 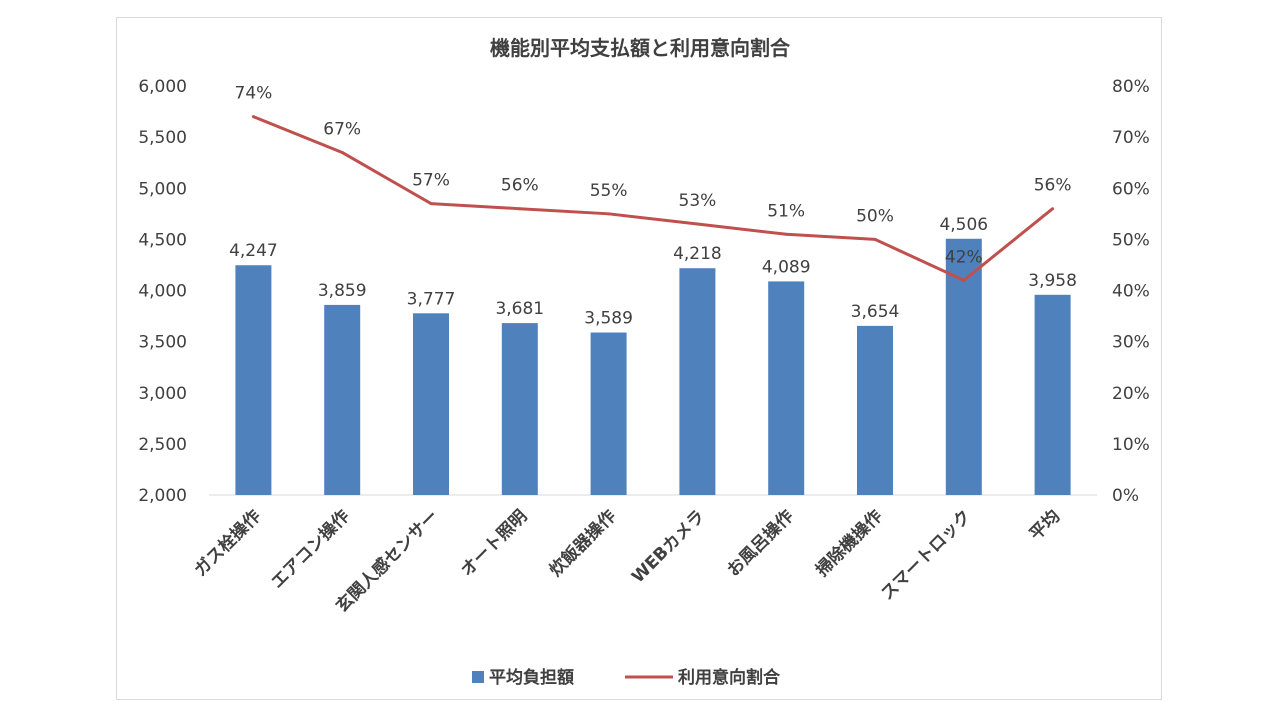 What do you see at coordinates (963, 225) in the screenshot?
I see `bar-data-label: 4,506` at bounding box center [963, 225].